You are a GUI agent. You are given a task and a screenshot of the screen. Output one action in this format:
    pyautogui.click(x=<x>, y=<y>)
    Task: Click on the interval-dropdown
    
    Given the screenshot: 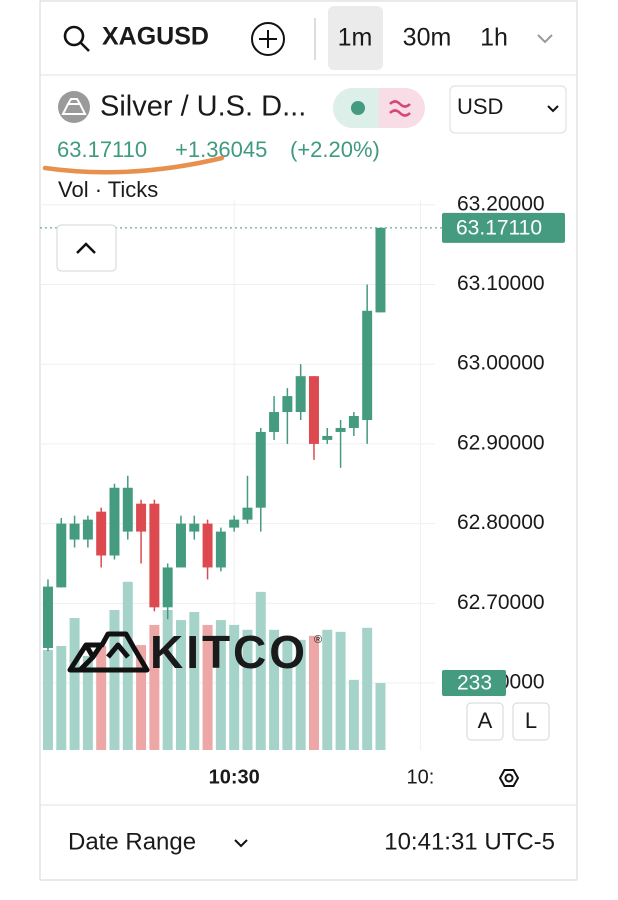 What is the action you would take?
    pyautogui.click(x=545, y=39)
    